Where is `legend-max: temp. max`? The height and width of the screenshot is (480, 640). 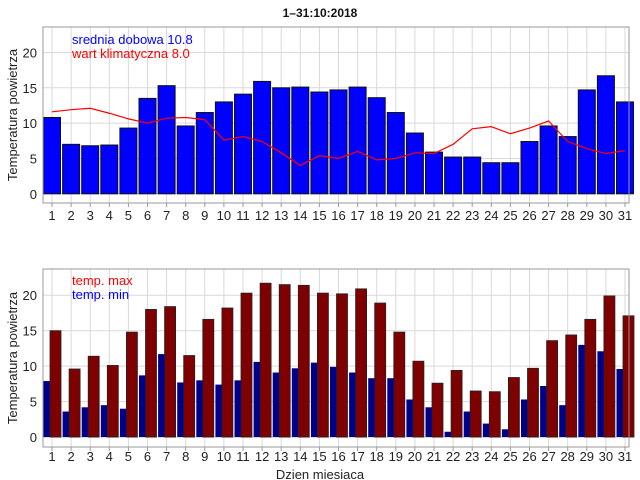
legend-max: temp. max is located at coordinates (102, 280).